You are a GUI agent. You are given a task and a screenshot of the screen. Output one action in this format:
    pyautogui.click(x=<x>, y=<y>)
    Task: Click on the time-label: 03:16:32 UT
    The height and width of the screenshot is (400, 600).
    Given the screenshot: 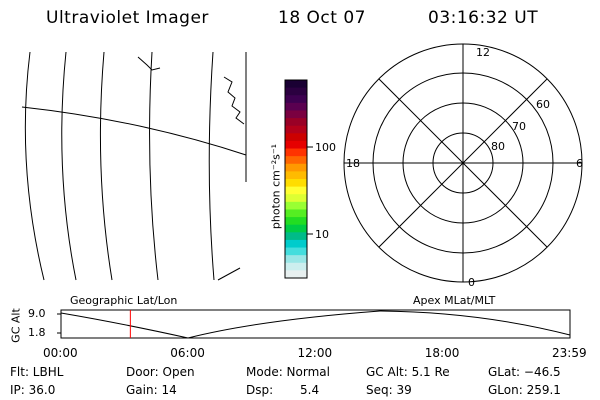 What is the action you would take?
    pyautogui.click(x=483, y=18)
    